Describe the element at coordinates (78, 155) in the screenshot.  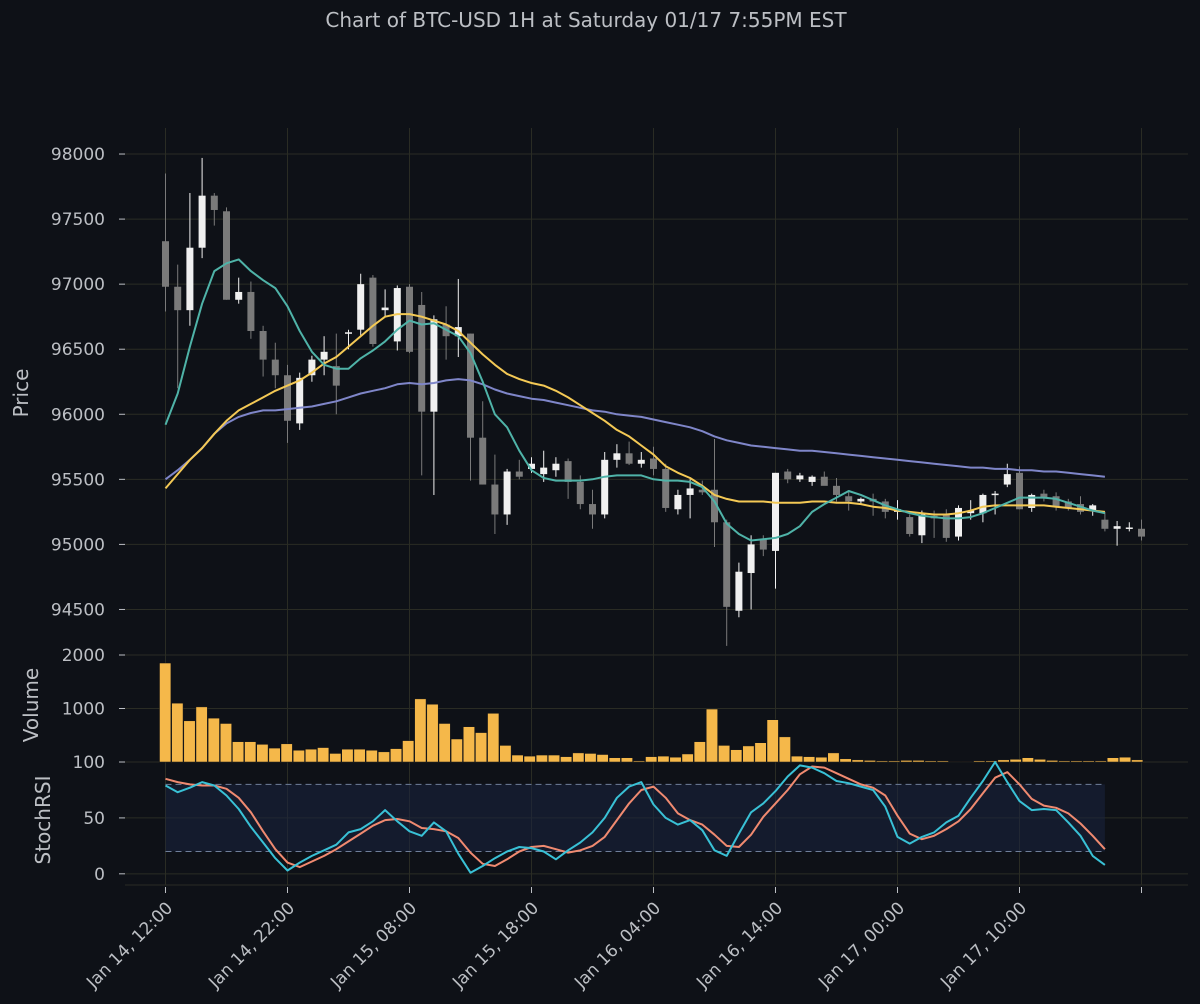
I see `price-y-tick-label: 98000` at that location.